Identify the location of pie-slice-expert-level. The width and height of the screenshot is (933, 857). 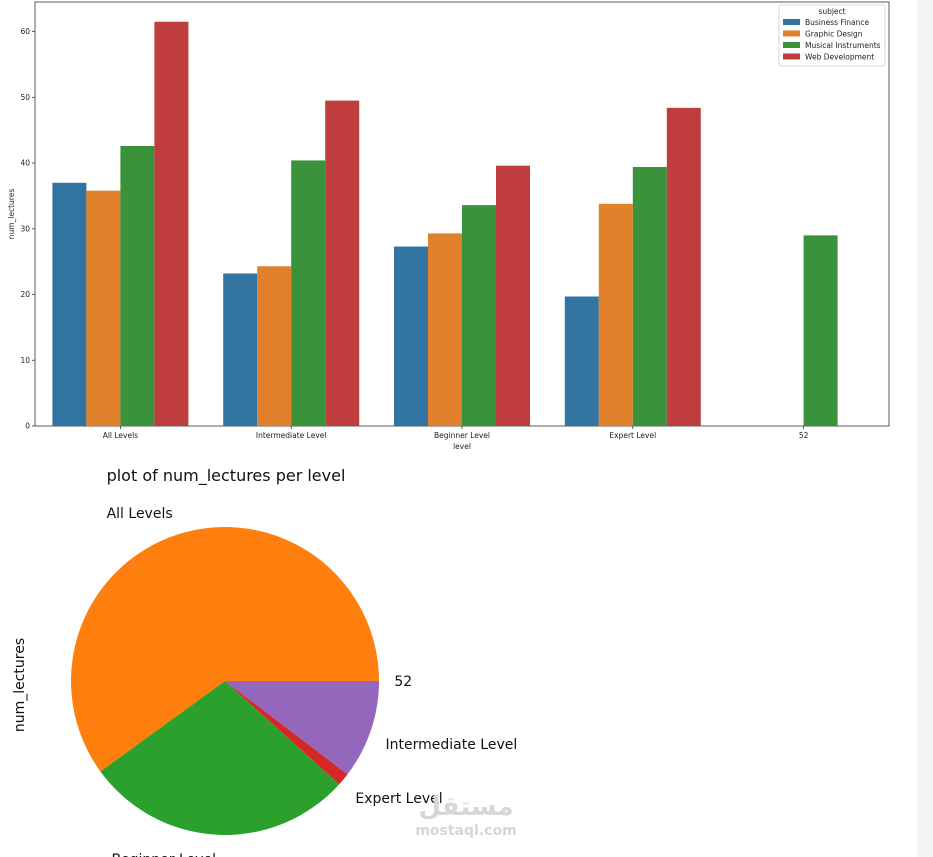
(286, 733).